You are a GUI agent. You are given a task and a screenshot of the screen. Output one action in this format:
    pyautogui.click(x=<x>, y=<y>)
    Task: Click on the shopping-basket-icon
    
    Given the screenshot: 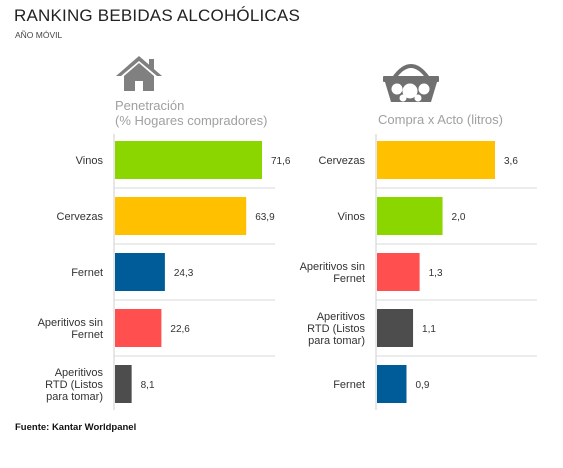 What is the action you would take?
    pyautogui.click(x=411, y=83)
    